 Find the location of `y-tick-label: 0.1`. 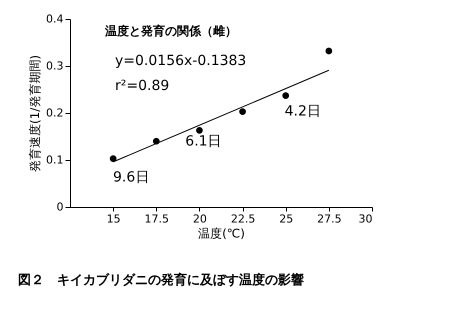

y-tick-label: 0.1 is located at coordinates (55, 160).